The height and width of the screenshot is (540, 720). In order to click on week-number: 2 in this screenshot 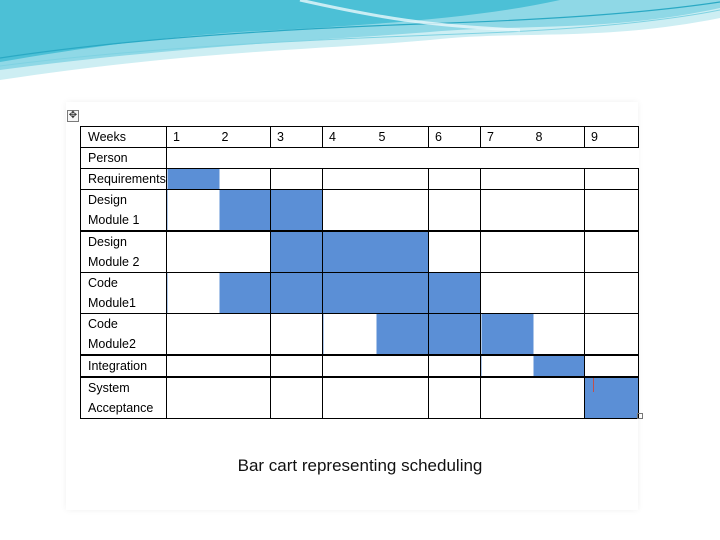, I will do `click(225, 137)`.